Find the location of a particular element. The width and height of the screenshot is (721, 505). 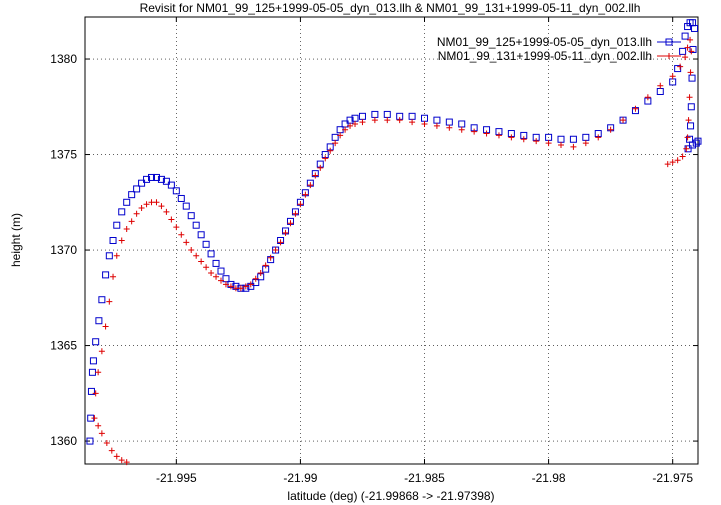

legend-entry-series-1: NM01_99_125+1999-05-05_dyn_013.llh is located at coordinates (544, 42).